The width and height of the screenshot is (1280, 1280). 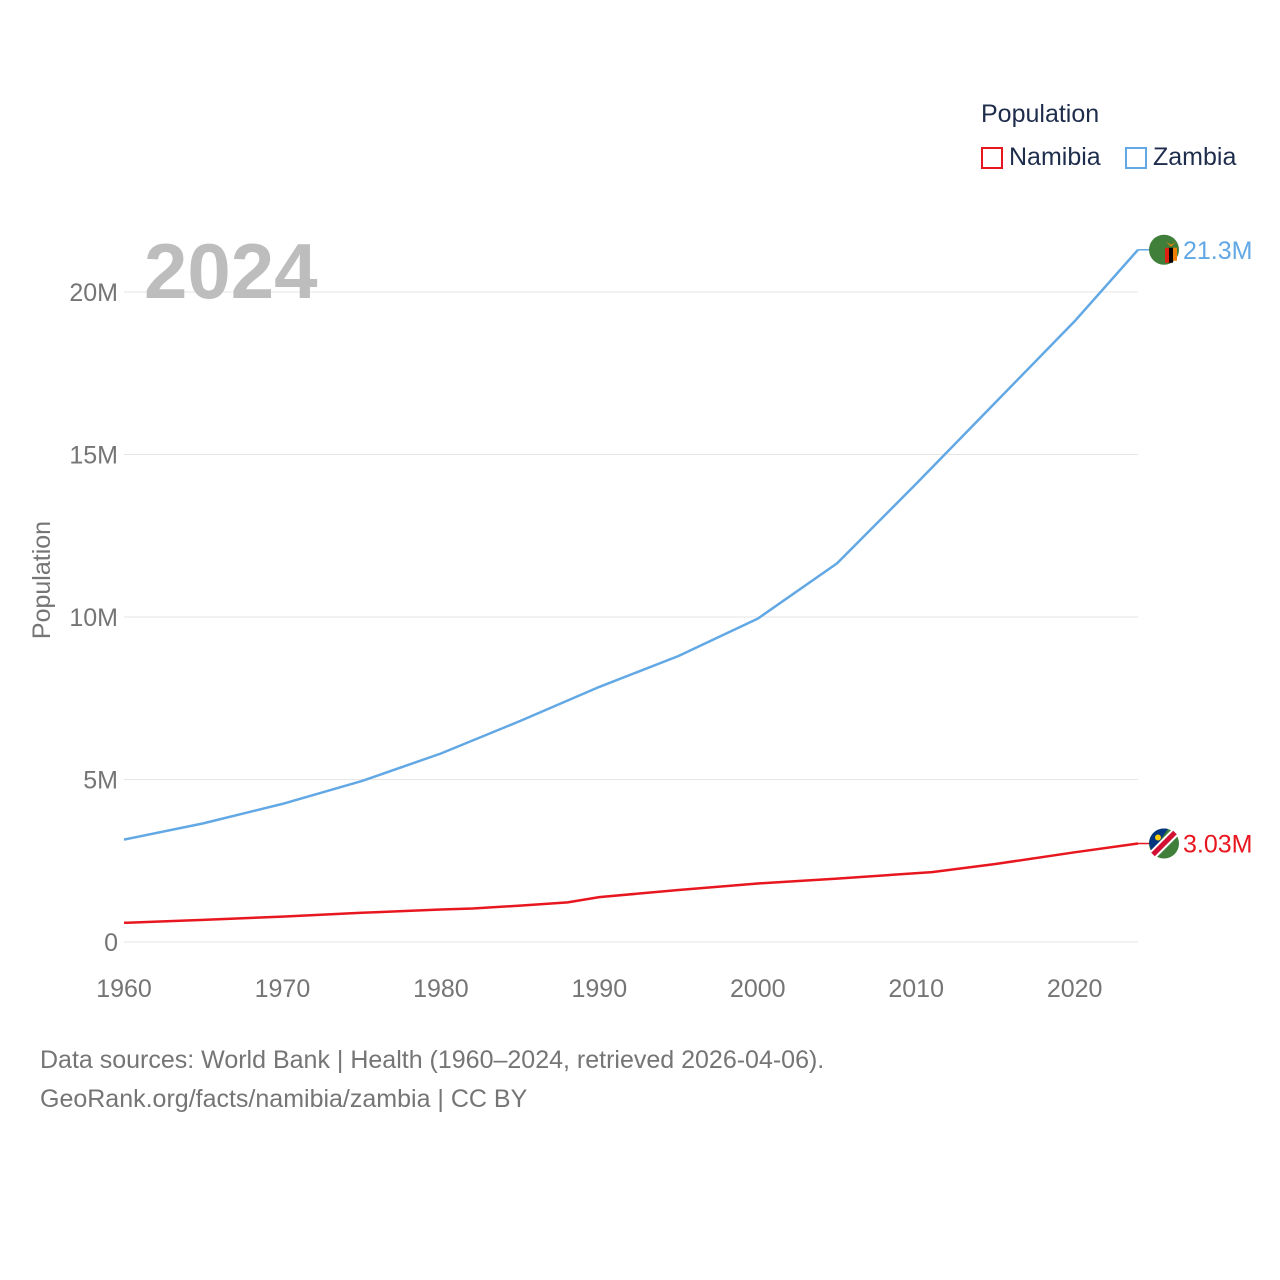 I want to click on x-tick-label: 1980, so click(x=441, y=989).